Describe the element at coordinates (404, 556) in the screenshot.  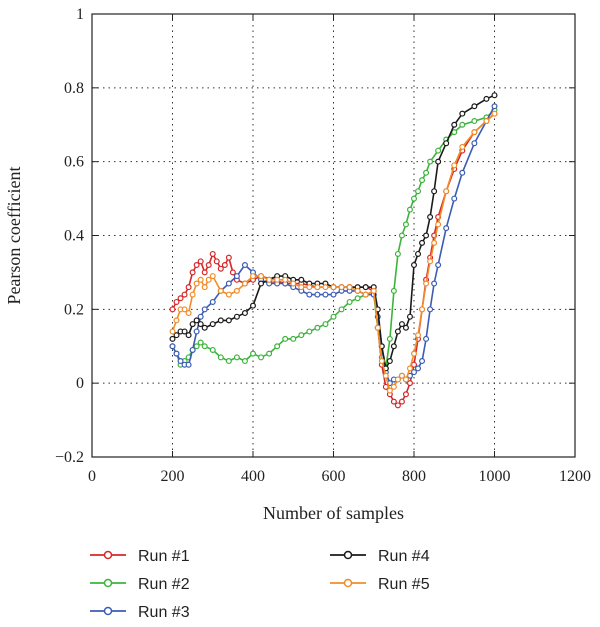
I see `legend-label: Run #4` at that location.